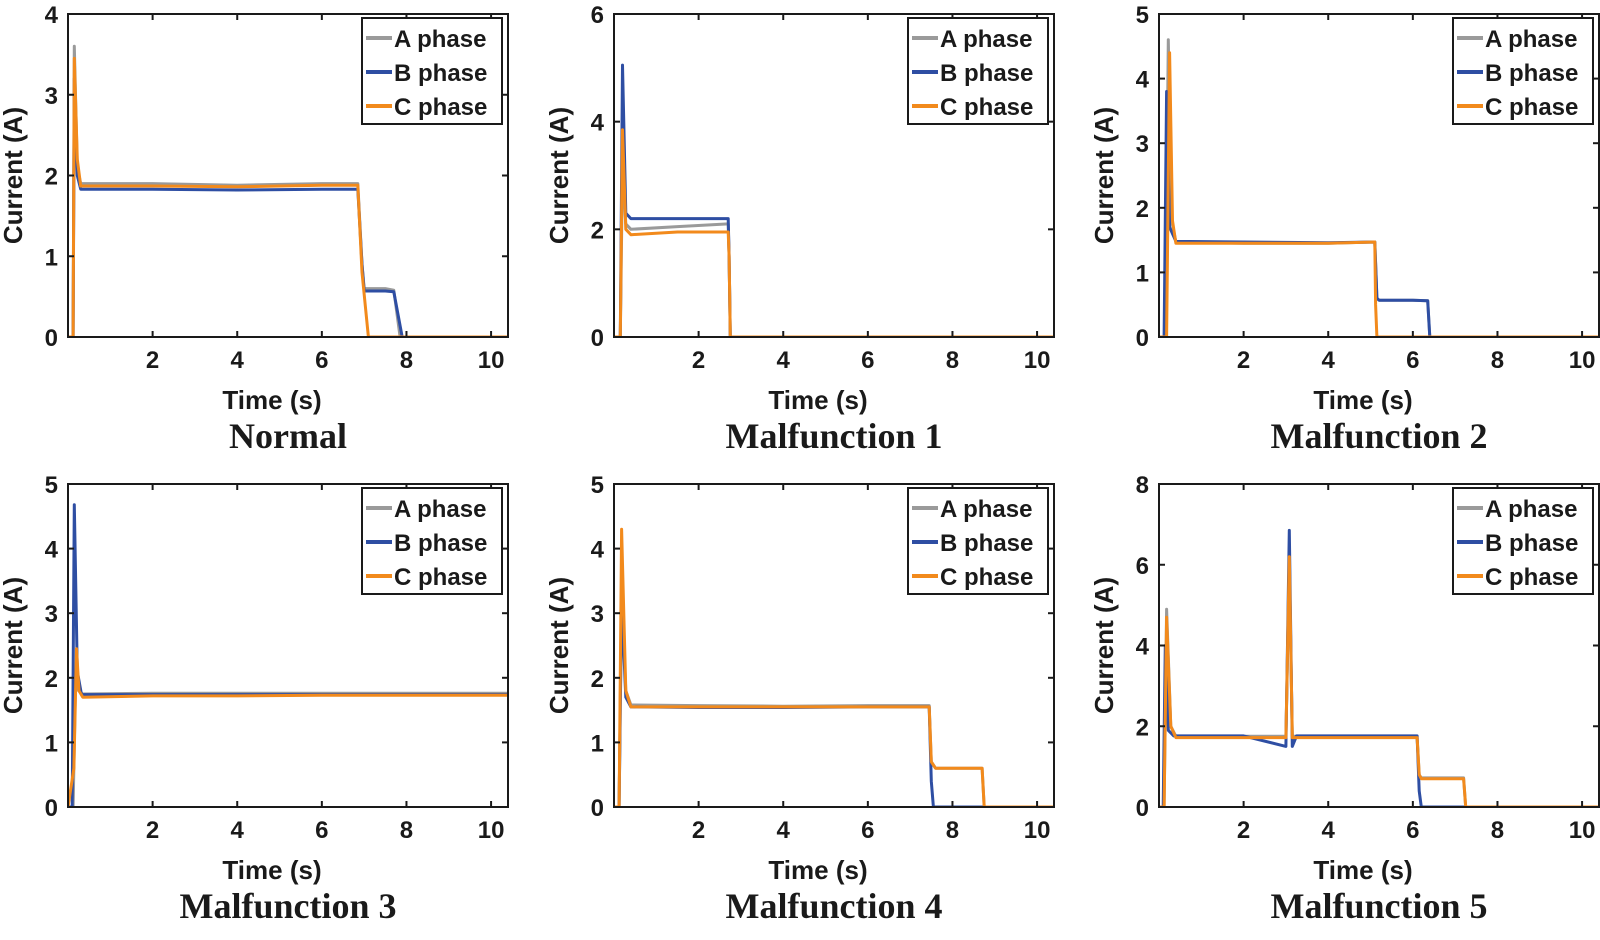 The height and width of the screenshot is (940, 1600). What do you see at coordinates (287, 906) in the screenshot?
I see `panel-caption: Malfunction 3` at bounding box center [287, 906].